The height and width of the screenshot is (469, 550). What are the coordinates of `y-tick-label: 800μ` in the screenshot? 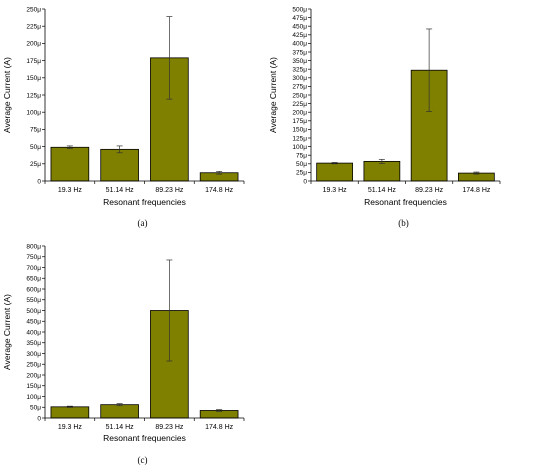 It's located at (33, 246).